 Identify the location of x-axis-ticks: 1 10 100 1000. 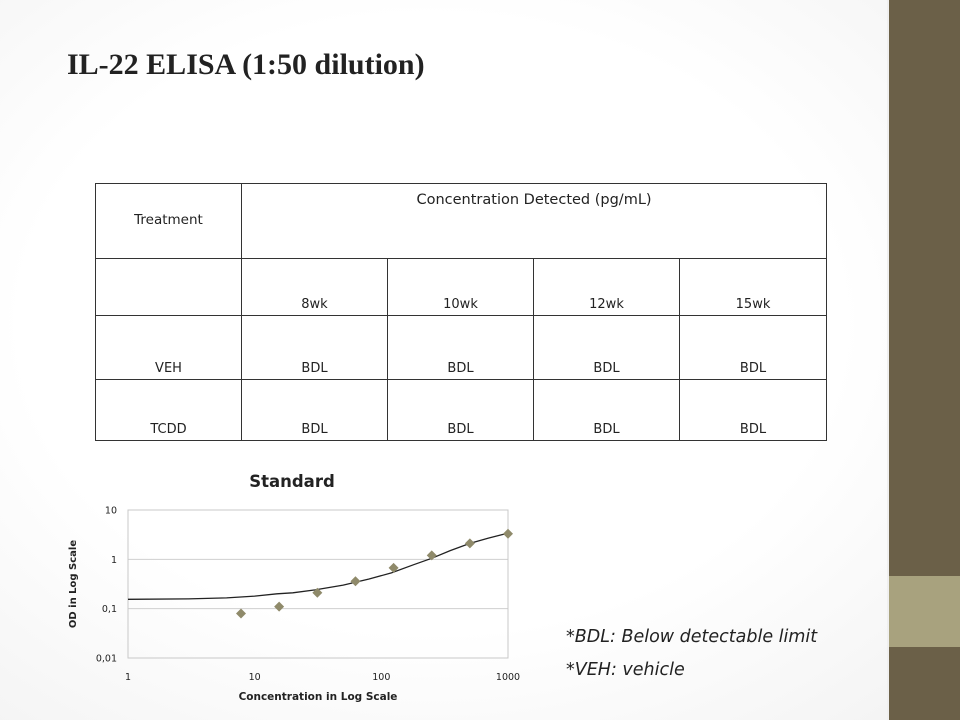
(322, 677).